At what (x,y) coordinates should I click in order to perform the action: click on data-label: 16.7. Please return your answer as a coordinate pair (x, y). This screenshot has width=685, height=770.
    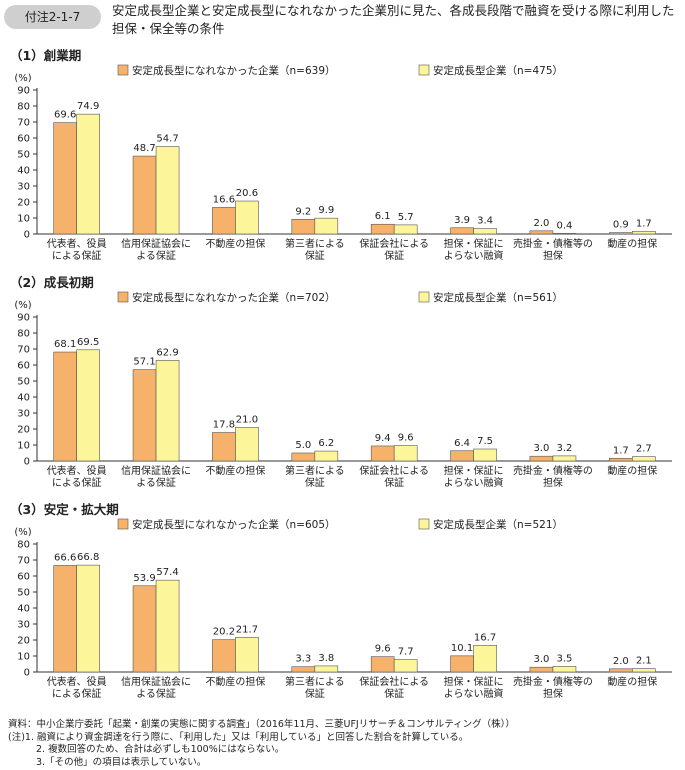
    Looking at the image, I should click on (485, 637).